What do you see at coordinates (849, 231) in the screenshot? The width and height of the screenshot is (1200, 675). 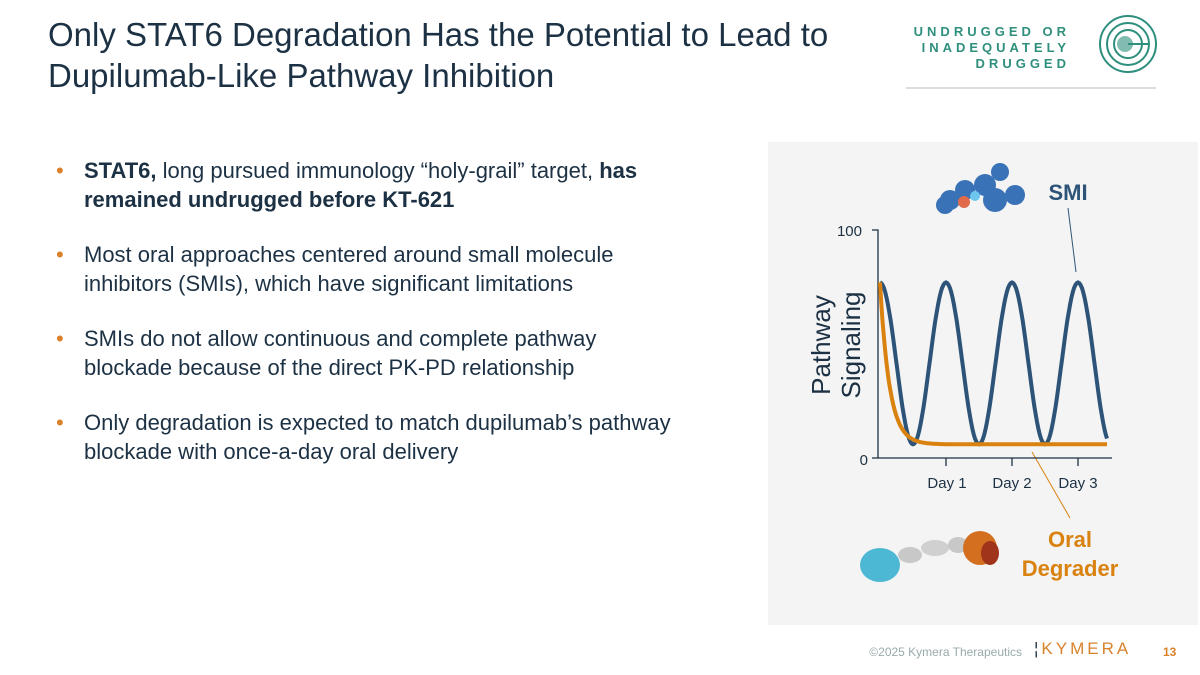 I see `ytick-100: 100` at bounding box center [849, 231].